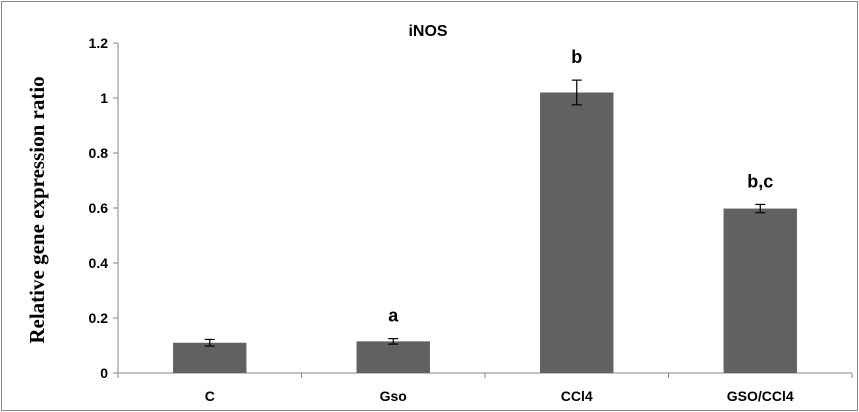  What do you see at coordinates (37, 209) in the screenshot?
I see `y-axis-label: Relative gene expression ratio` at bounding box center [37, 209].